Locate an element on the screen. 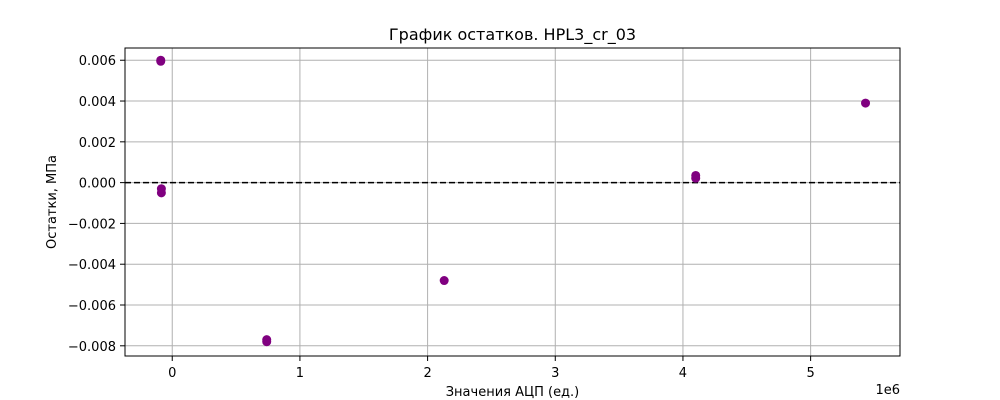 Image resolution: width=1000 pixels, height=400 pixels. x-tick-label: 3 is located at coordinates (555, 373).